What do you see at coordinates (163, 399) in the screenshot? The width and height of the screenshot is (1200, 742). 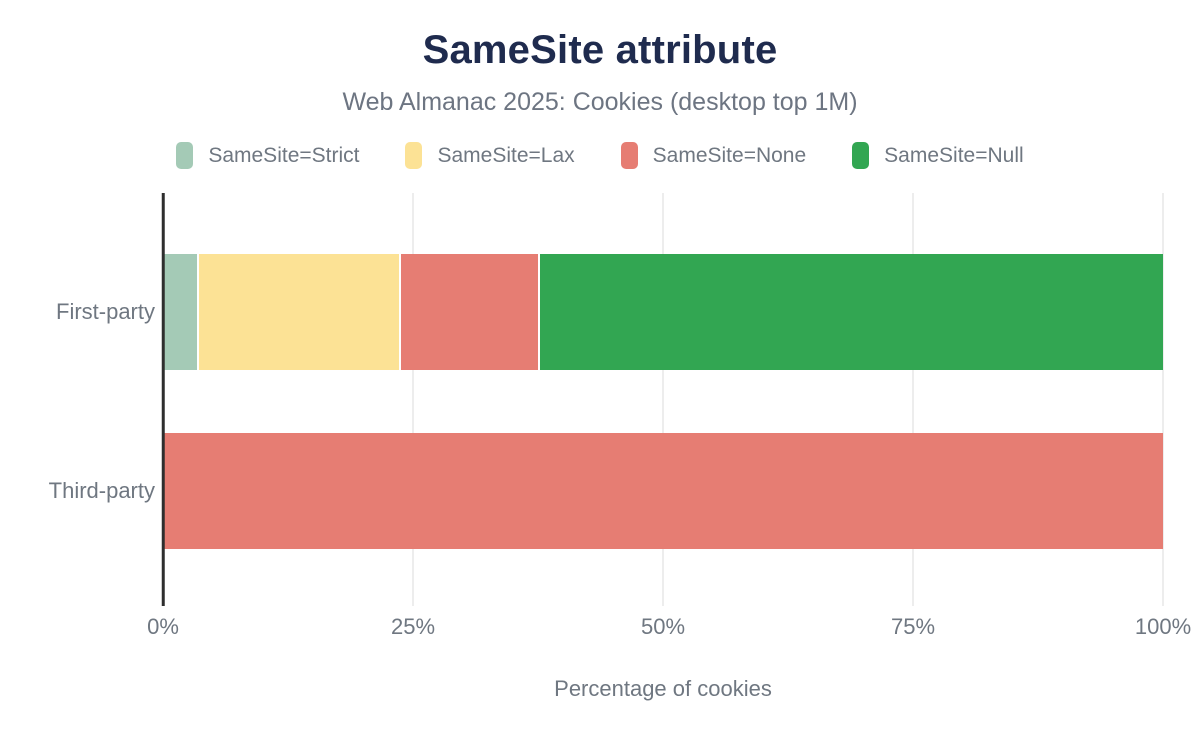 I see `y-axis-line` at bounding box center [163, 399].